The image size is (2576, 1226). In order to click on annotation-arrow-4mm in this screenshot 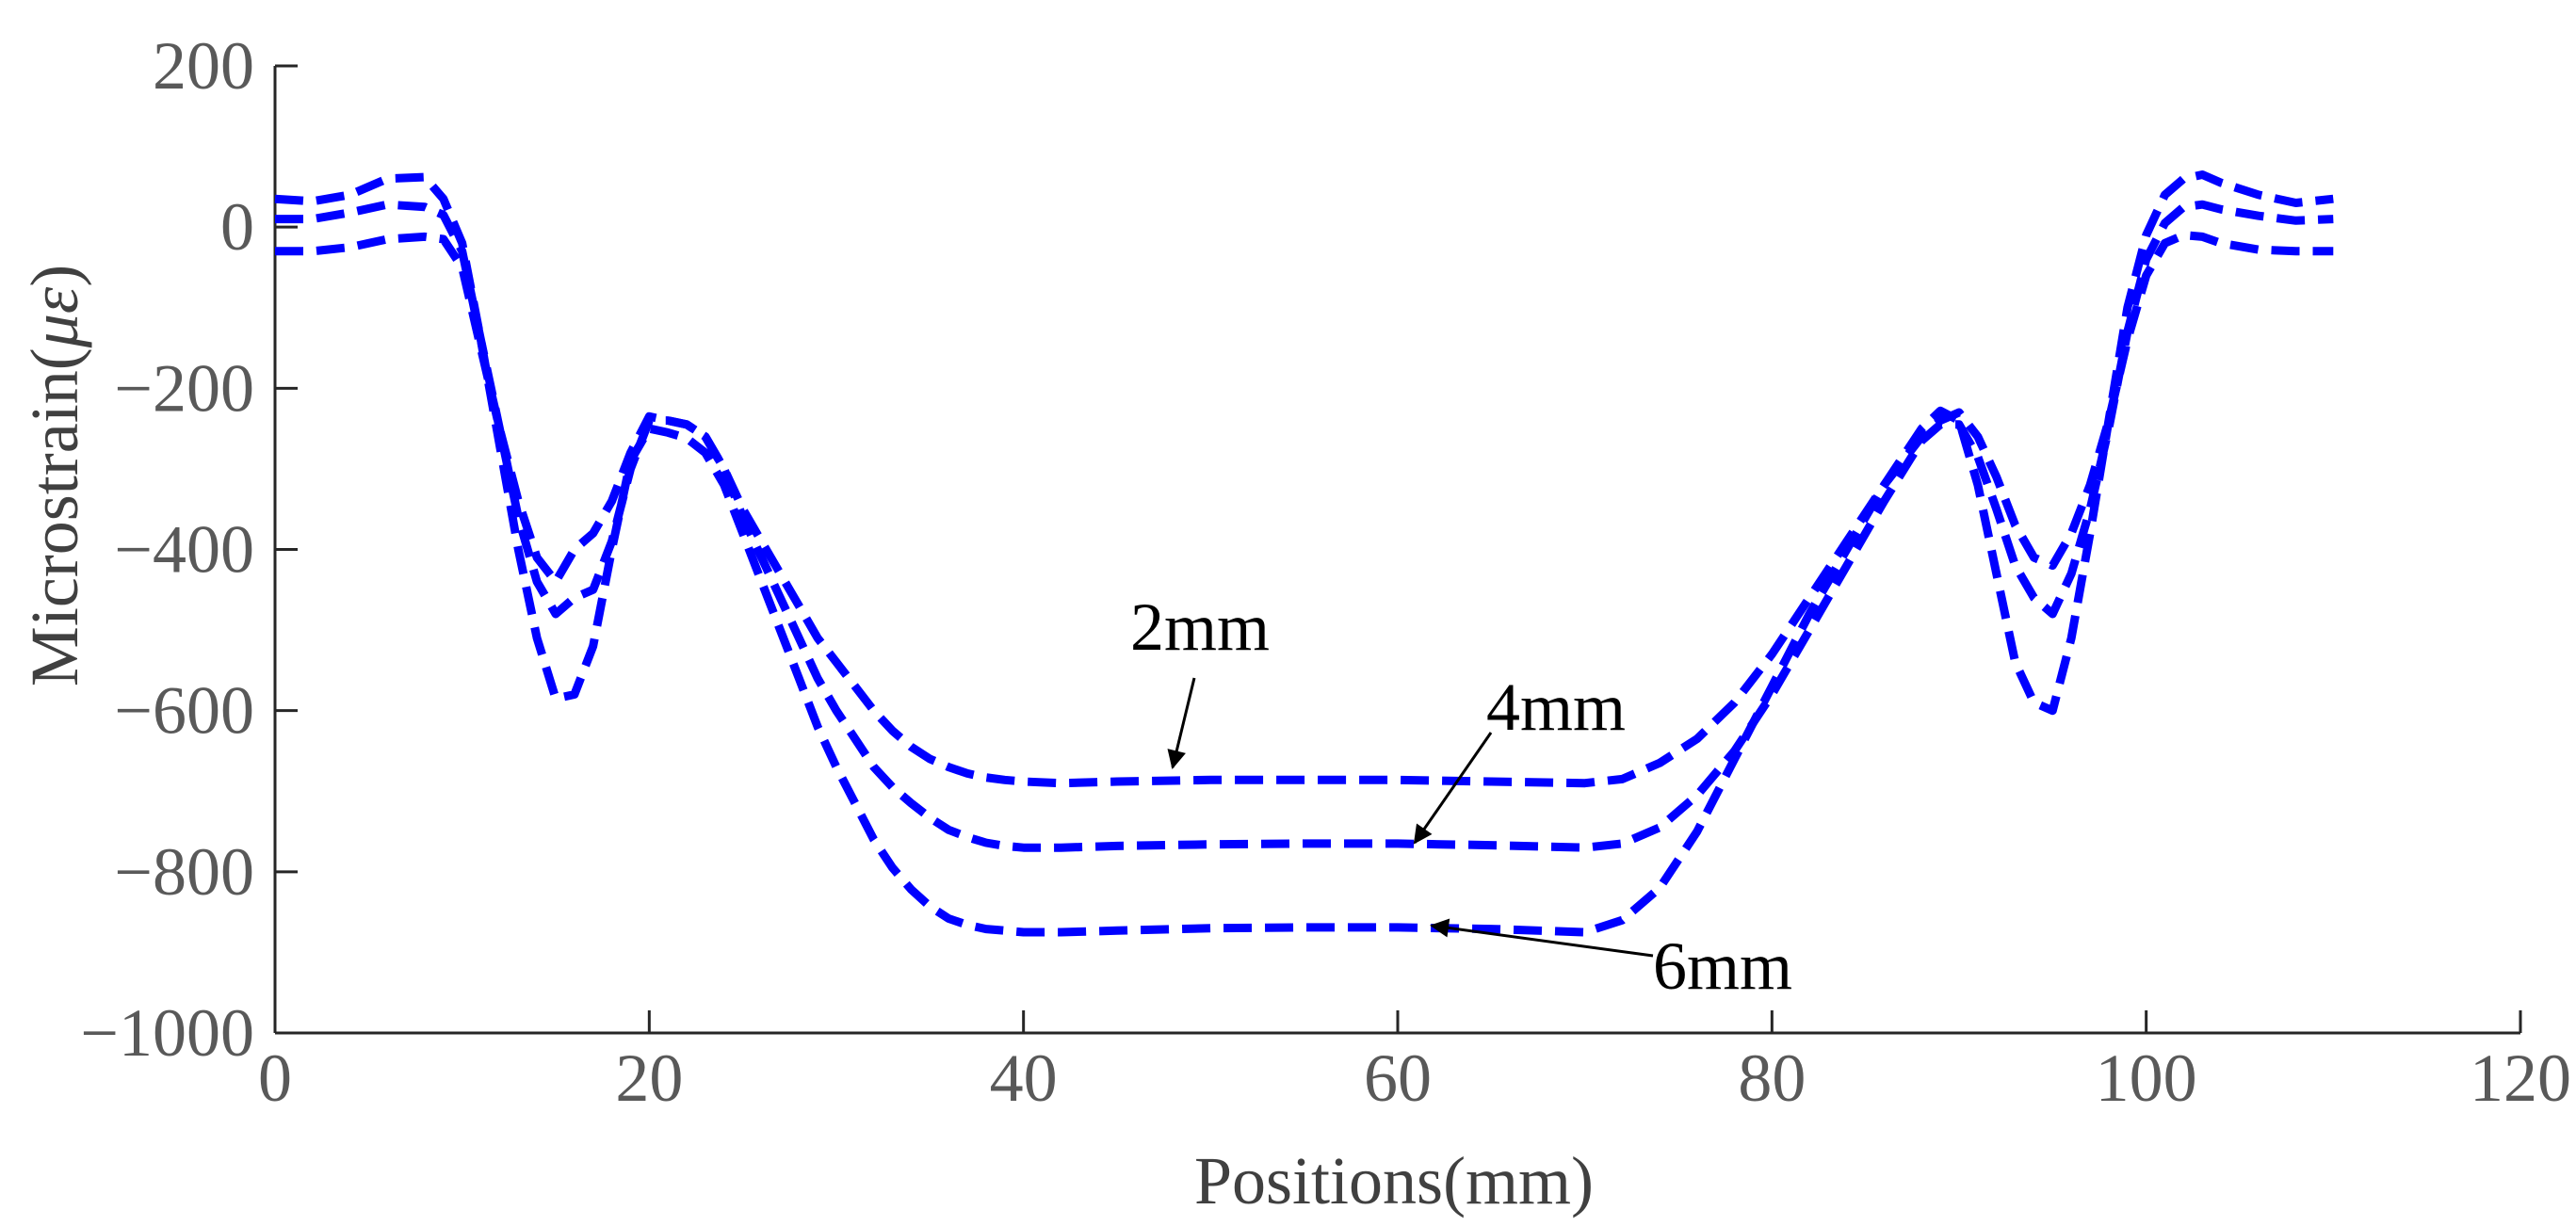, I will do `click(1453, 788)`.